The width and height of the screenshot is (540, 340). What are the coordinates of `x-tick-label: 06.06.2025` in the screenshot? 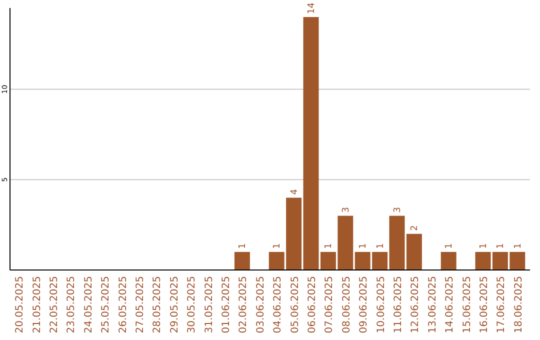 It's located at (312, 305).